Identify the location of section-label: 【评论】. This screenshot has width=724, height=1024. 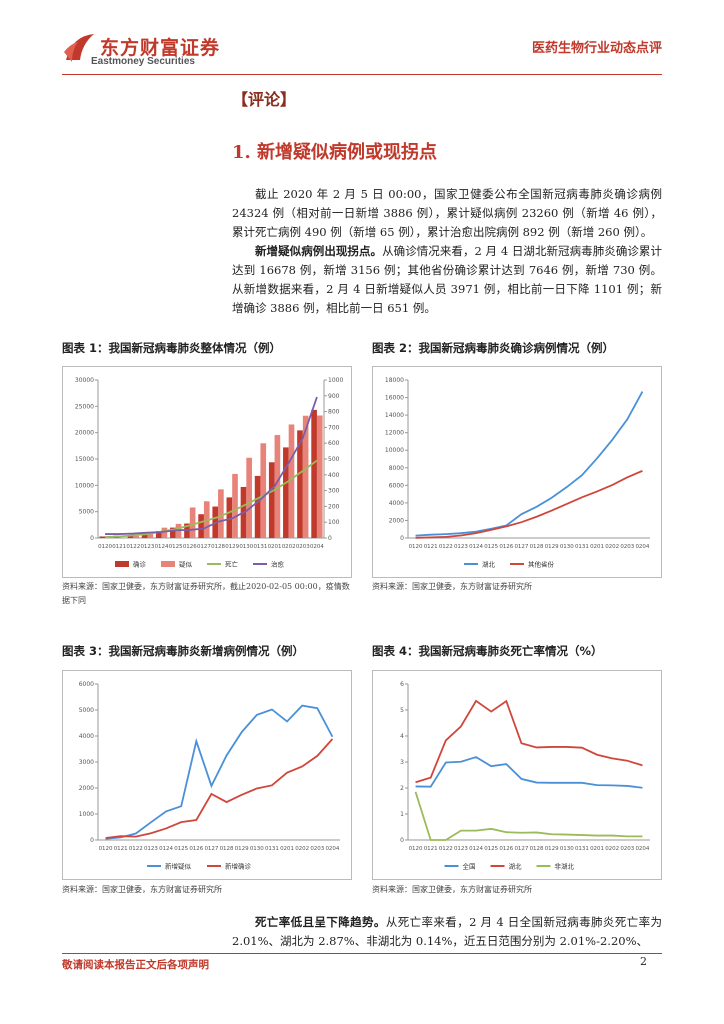
(264, 99).